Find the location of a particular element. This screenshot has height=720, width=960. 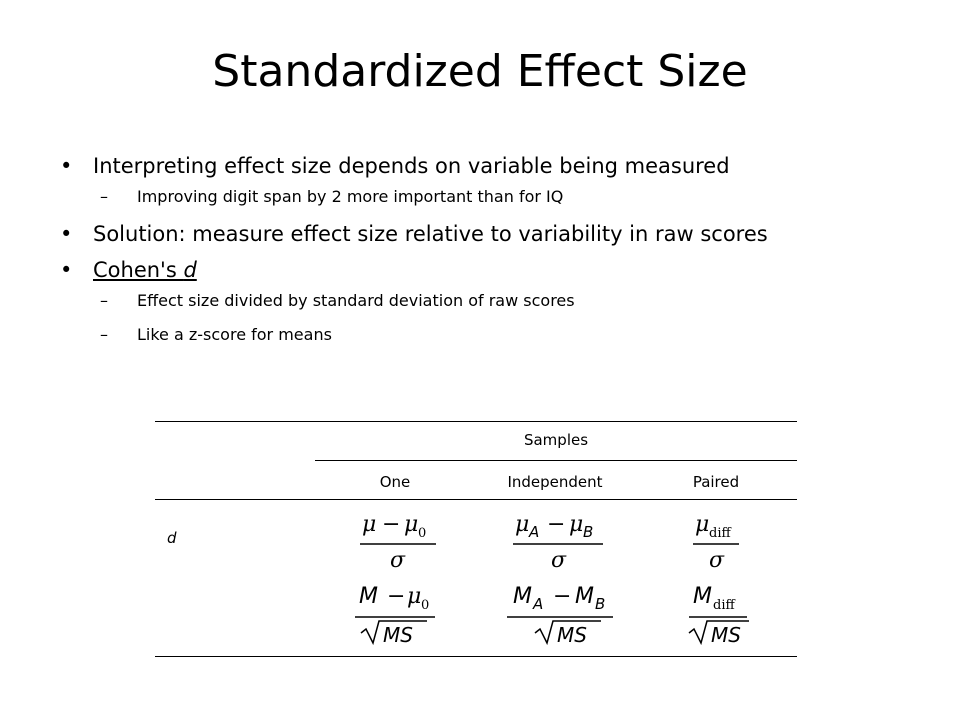

column-header-independent: Independent is located at coordinates (555, 482).